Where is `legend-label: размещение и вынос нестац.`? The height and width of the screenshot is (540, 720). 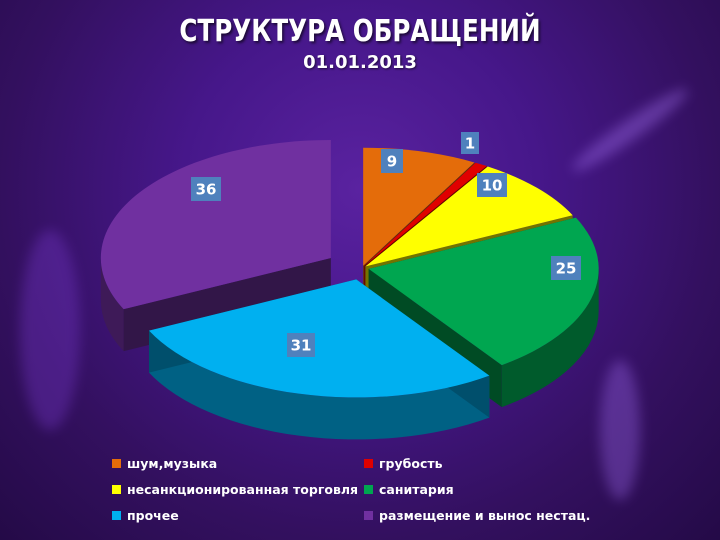
legend-label: размещение и вынос нестац. is located at coordinates (485, 515).